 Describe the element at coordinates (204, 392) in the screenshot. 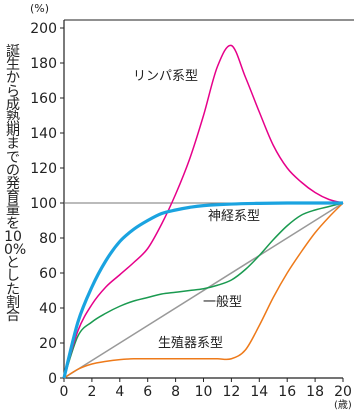

I see `x-tick-label: 10` at that location.